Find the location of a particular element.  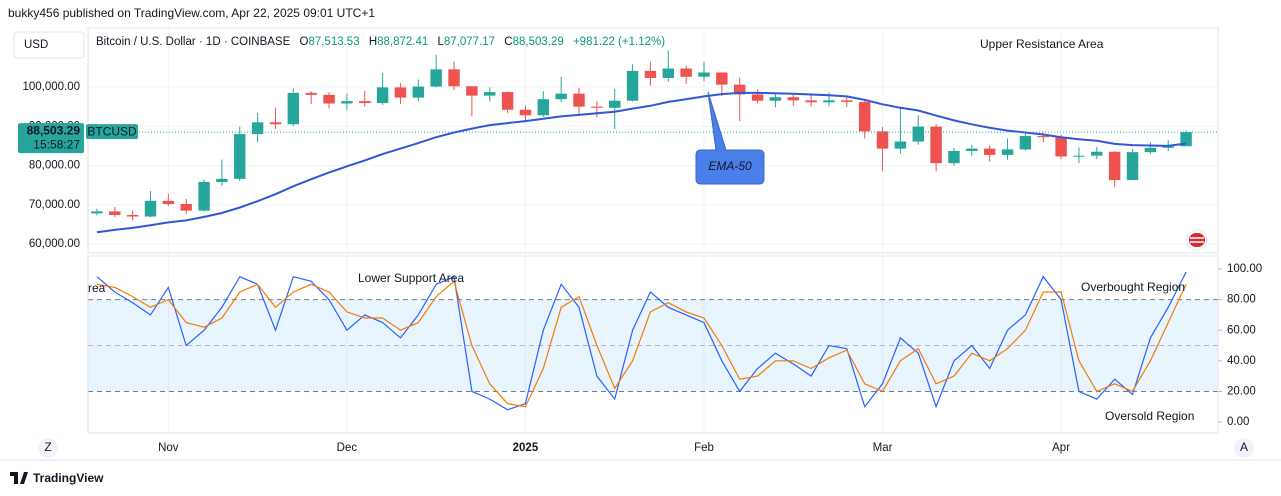

ticker-box is located at coordinates (112, 132).